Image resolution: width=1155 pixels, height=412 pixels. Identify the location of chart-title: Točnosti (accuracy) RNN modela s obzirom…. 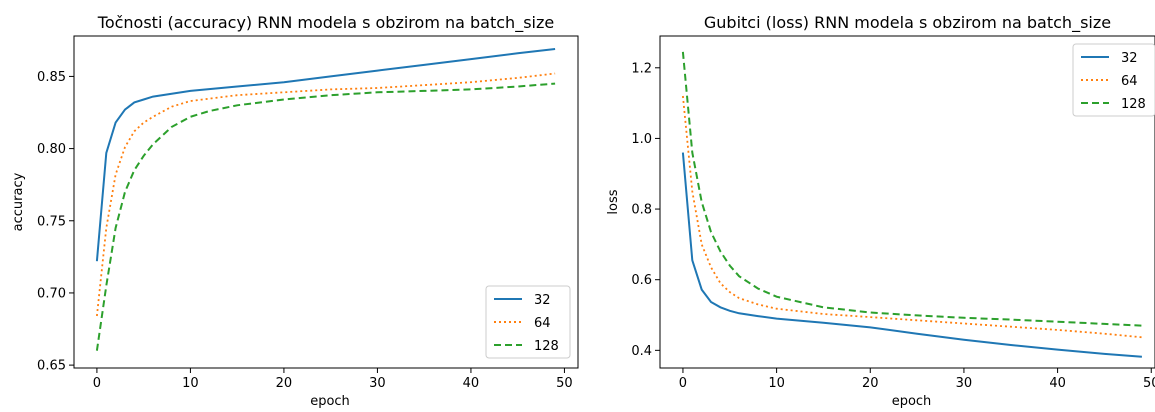
(325, 23).